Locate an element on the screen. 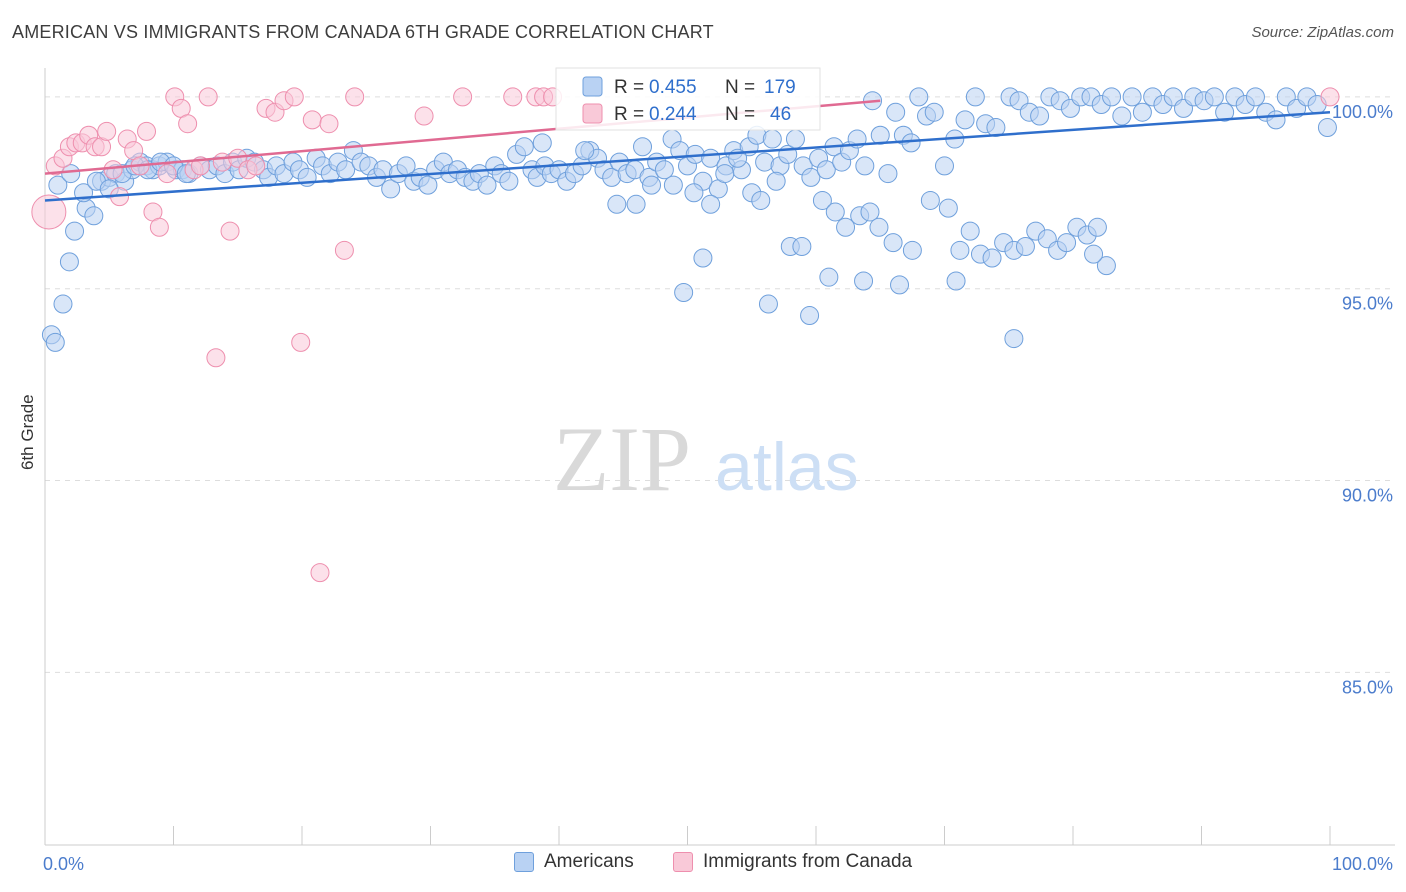  watermark-atlas: atlas is located at coordinates (787, 467).